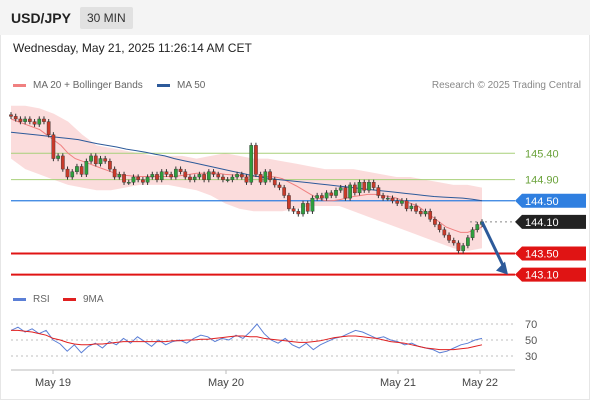  What do you see at coordinates (69, 299) in the screenshot?
I see `ma9-swatch` at bounding box center [69, 299].